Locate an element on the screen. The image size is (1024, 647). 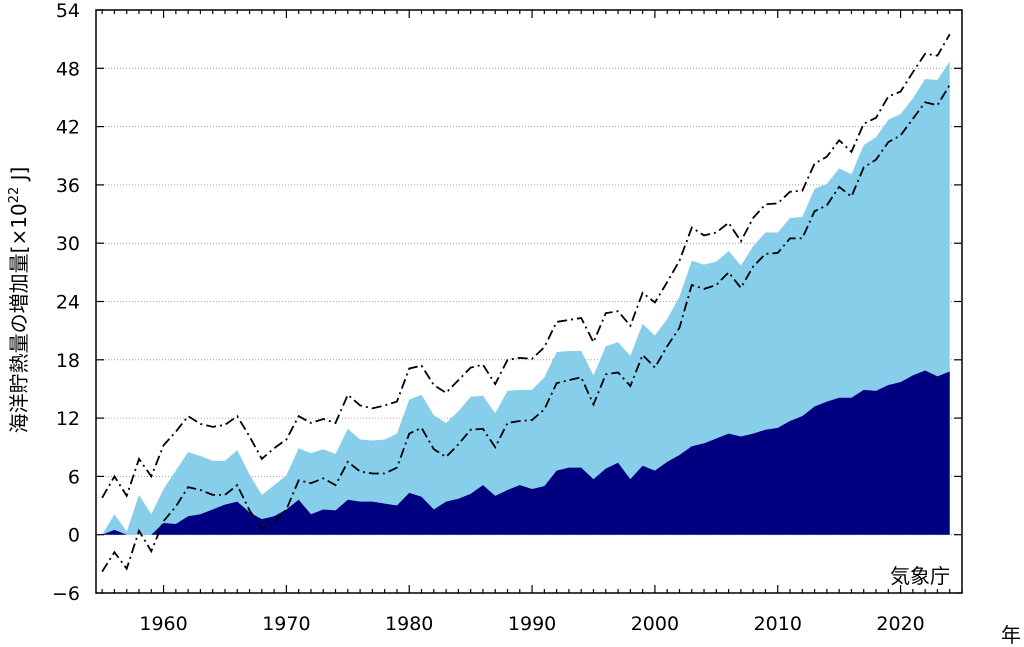
x-tick-label: 1990 is located at coordinates (532, 624).